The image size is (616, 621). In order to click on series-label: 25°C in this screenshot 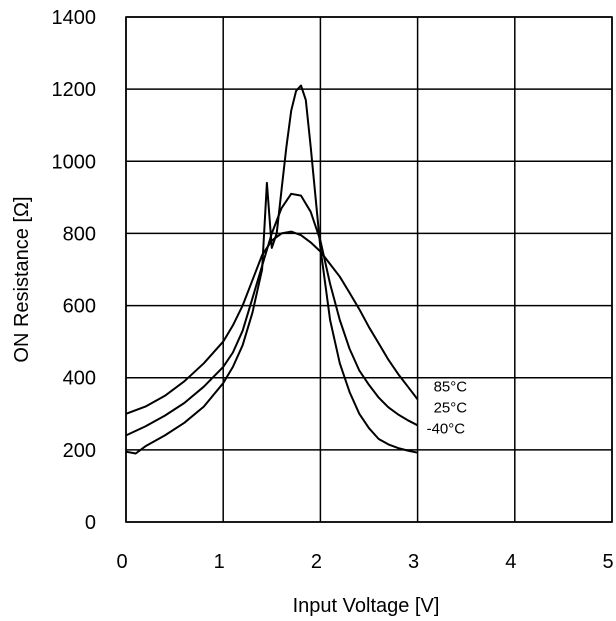, I will do `click(451, 408)`.